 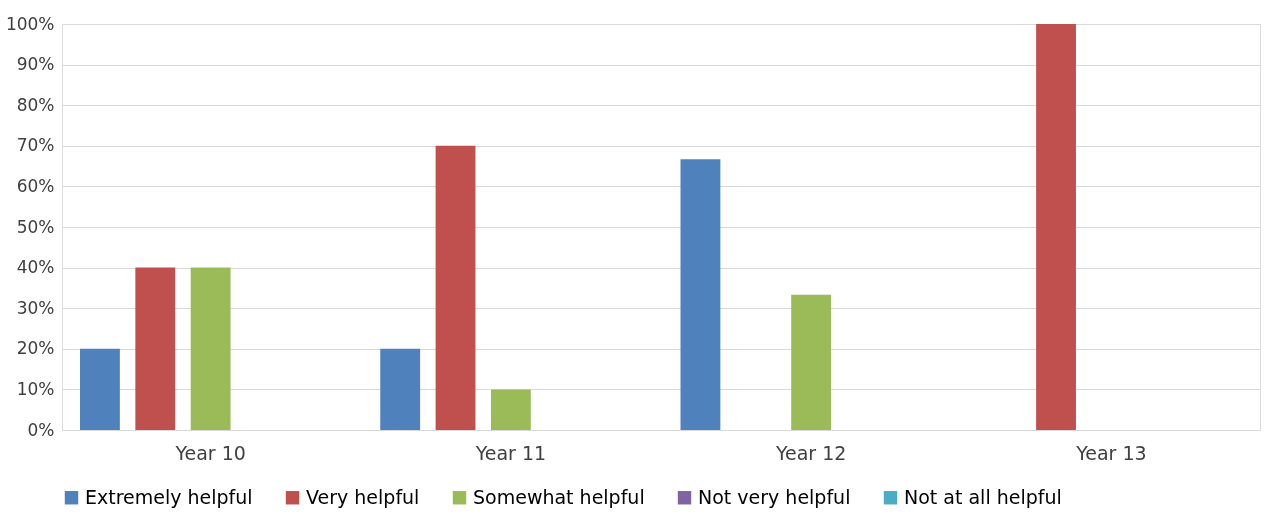 What do you see at coordinates (35, 145) in the screenshot?
I see `y-tick-label: 70%` at bounding box center [35, 145].